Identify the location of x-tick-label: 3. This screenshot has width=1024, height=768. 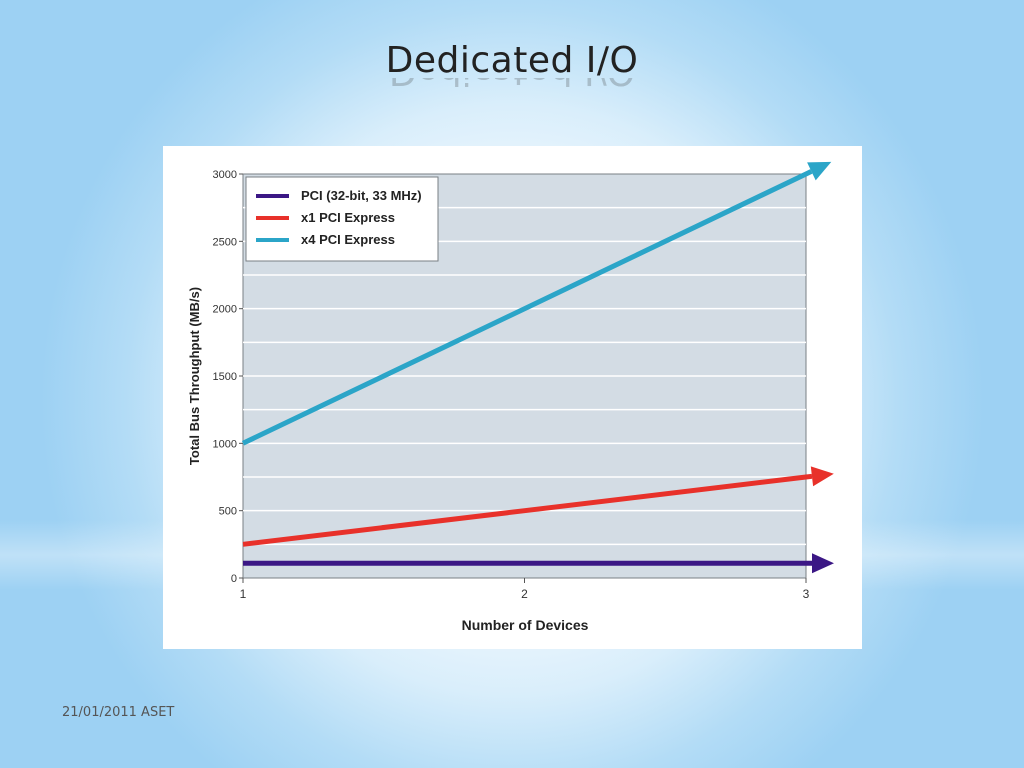
(806, 594).